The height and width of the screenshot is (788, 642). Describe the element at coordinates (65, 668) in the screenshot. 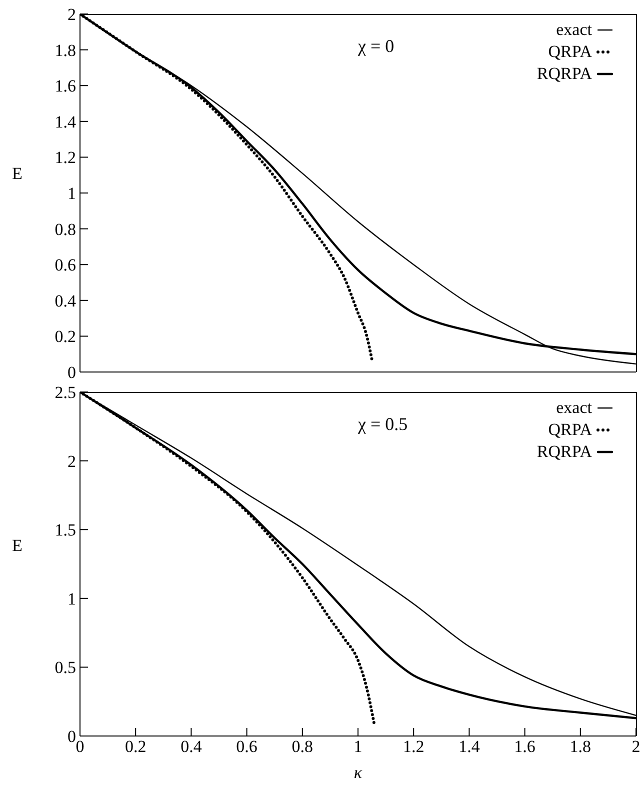

I see `y-tick-label: 0.5` at that location.